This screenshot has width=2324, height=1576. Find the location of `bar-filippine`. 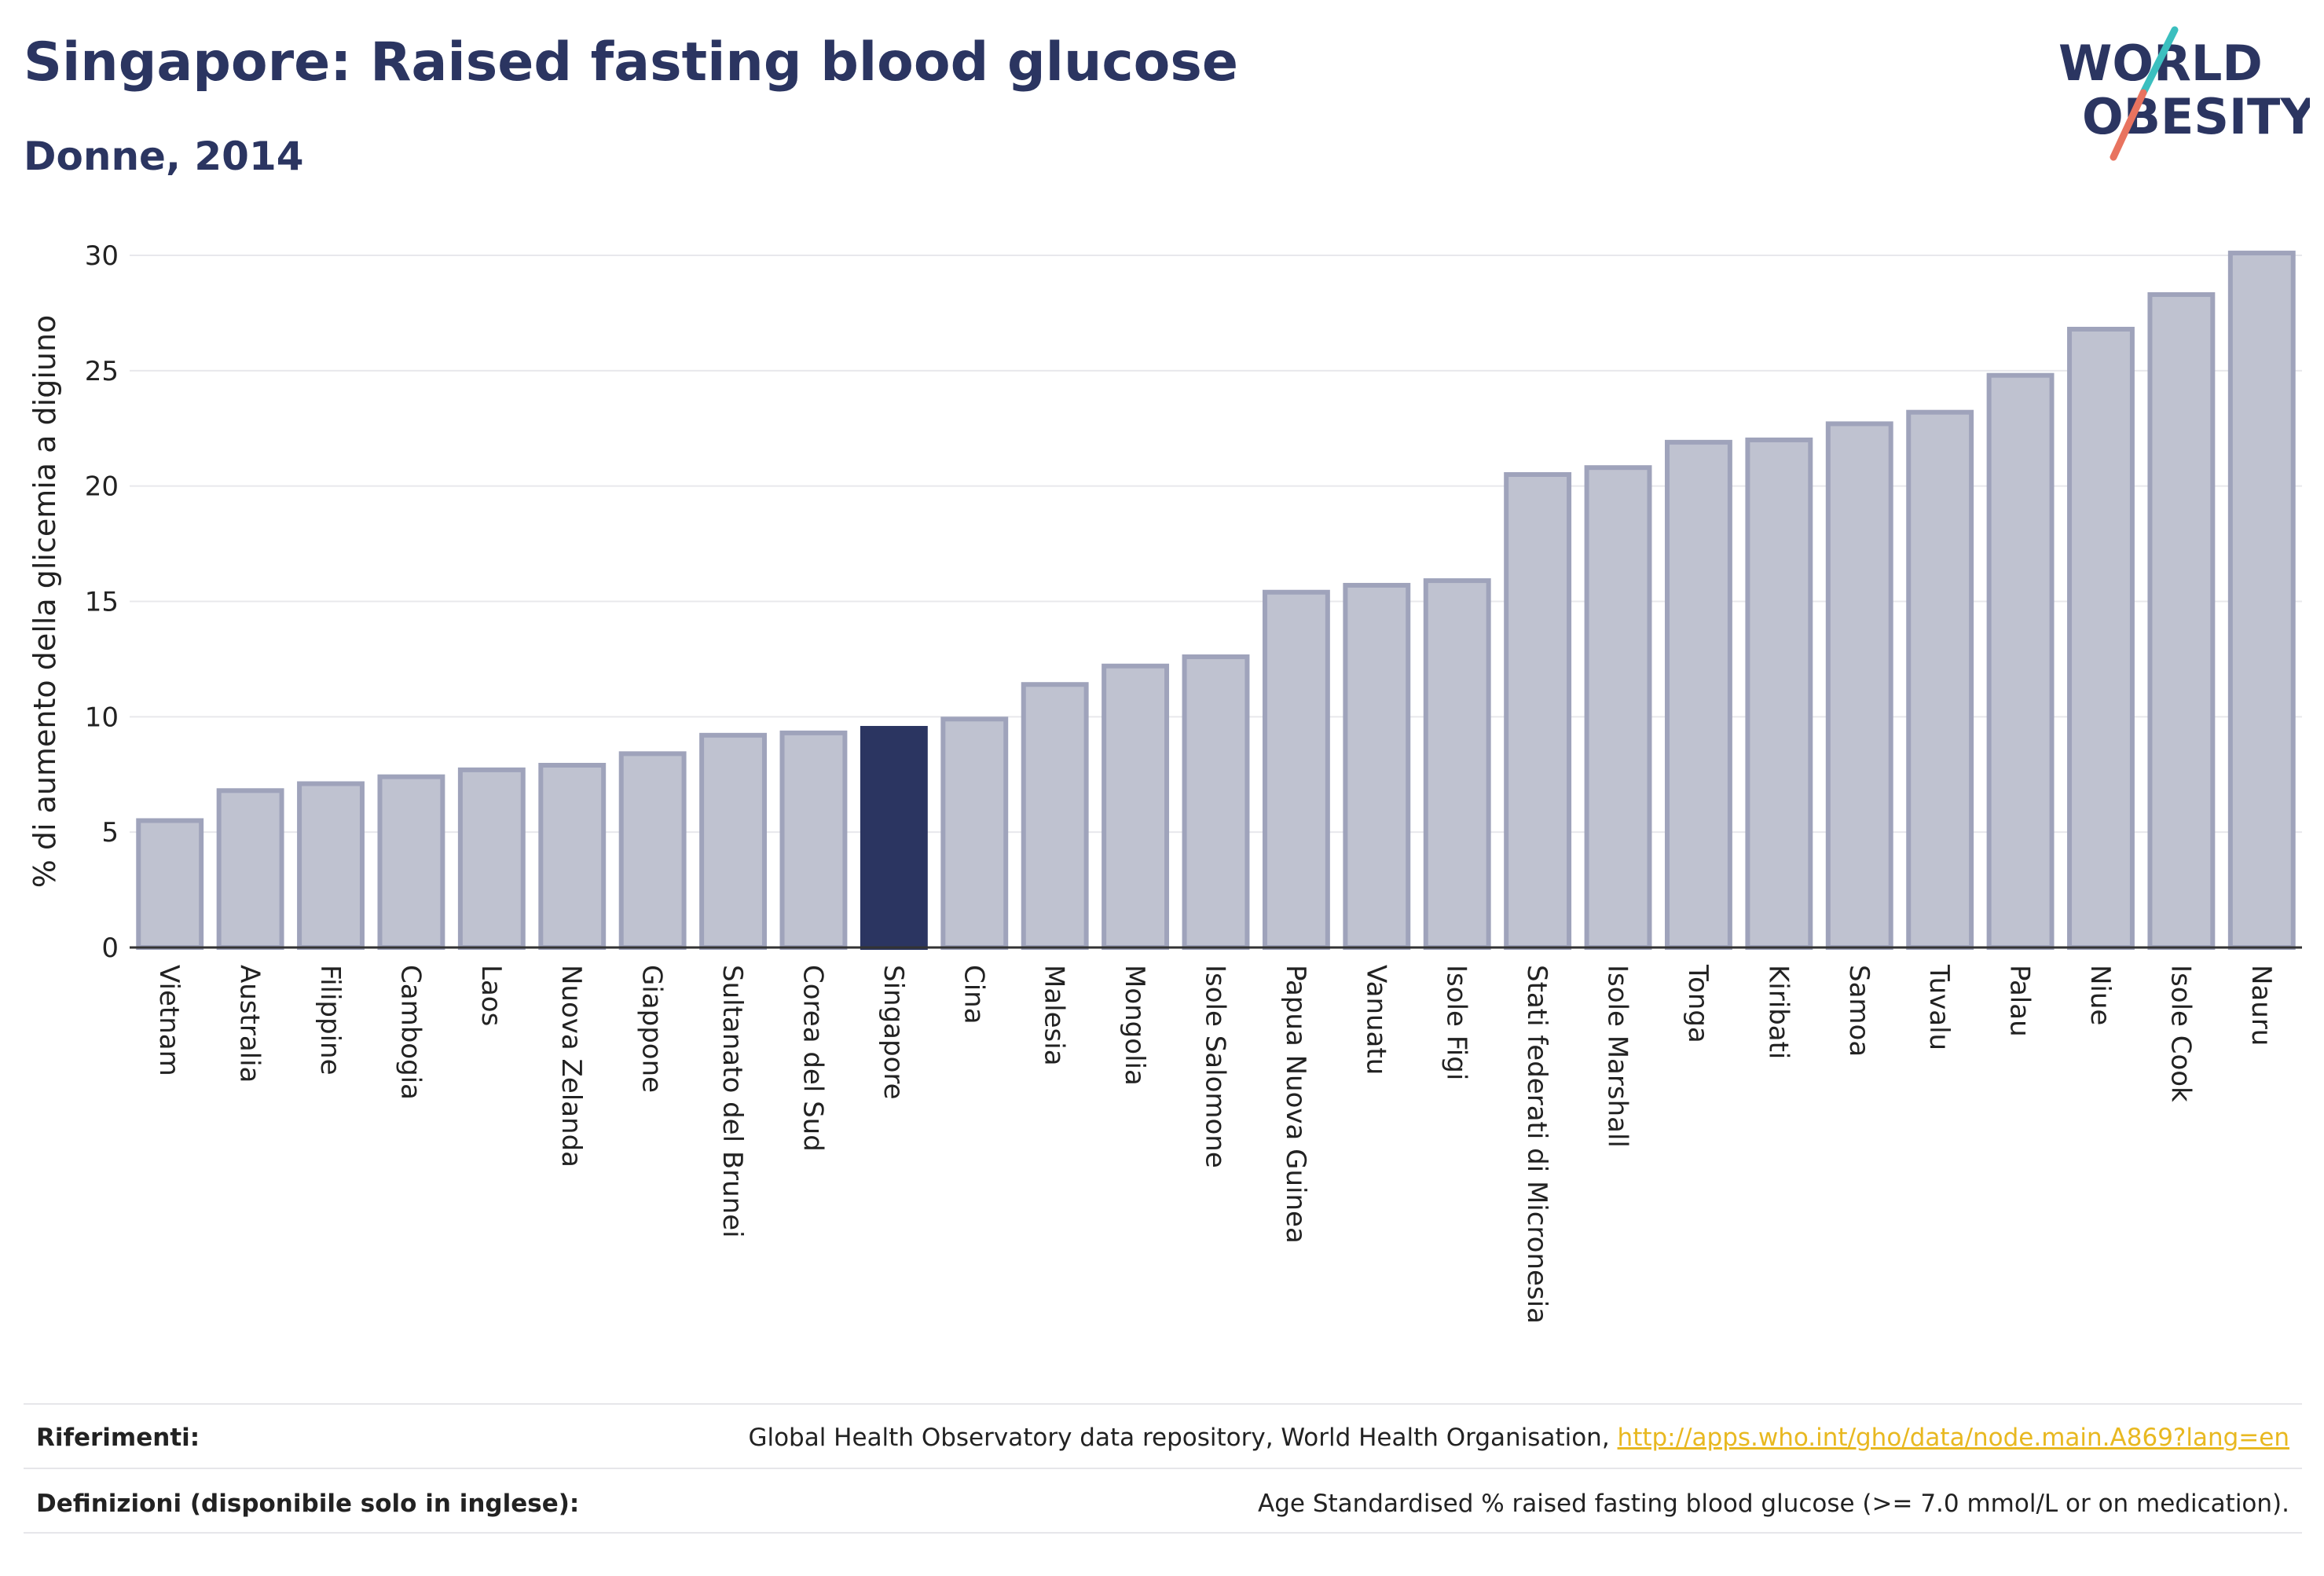

bar-filippine is located at coordinates (331, 865).